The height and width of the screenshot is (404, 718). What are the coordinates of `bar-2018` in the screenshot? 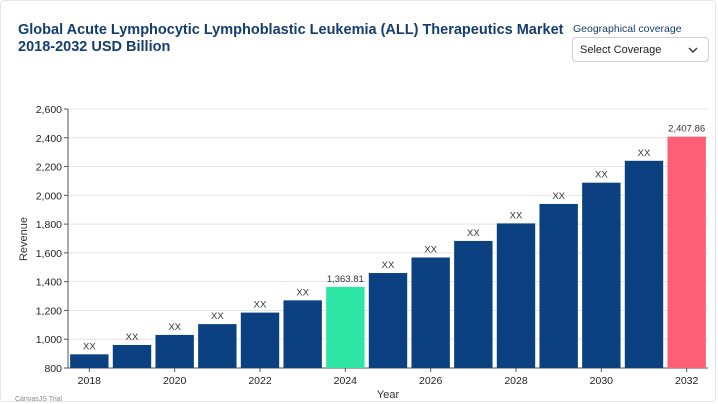 It's located at (89, 361).